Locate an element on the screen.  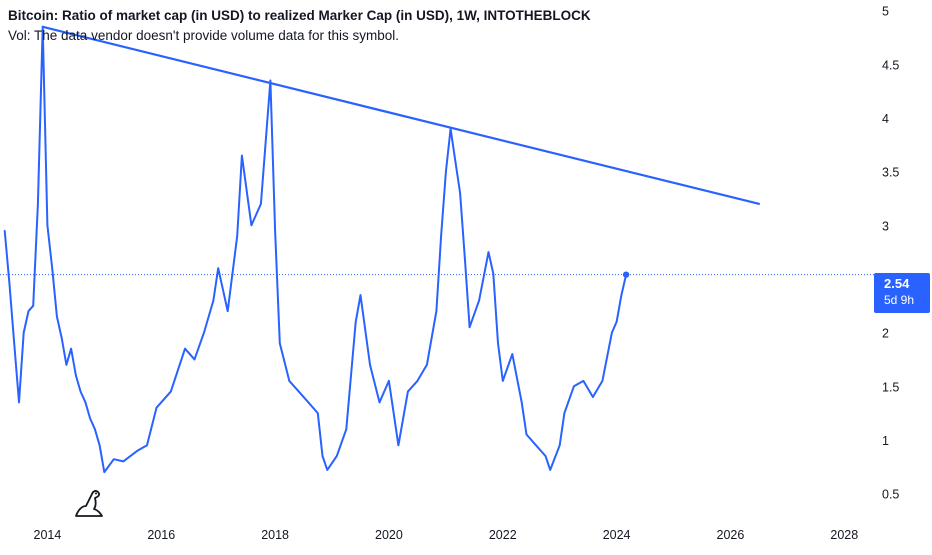
tradingview-logo-icon is located at coordinates (90, 502).